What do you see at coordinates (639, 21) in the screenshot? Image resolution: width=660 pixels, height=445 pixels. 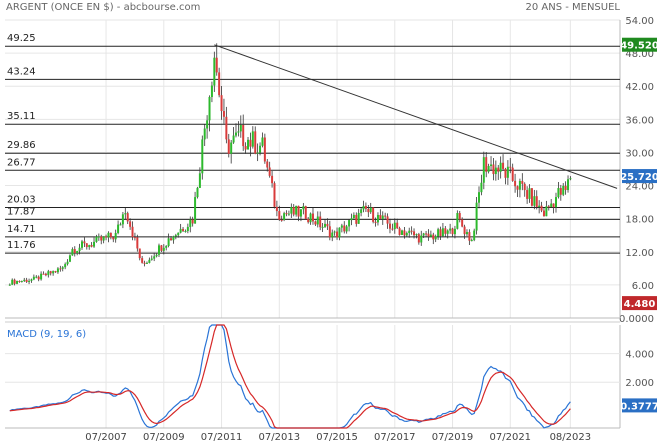 I see `price-tick-label: 54.00` at bounding box center [639, 21].